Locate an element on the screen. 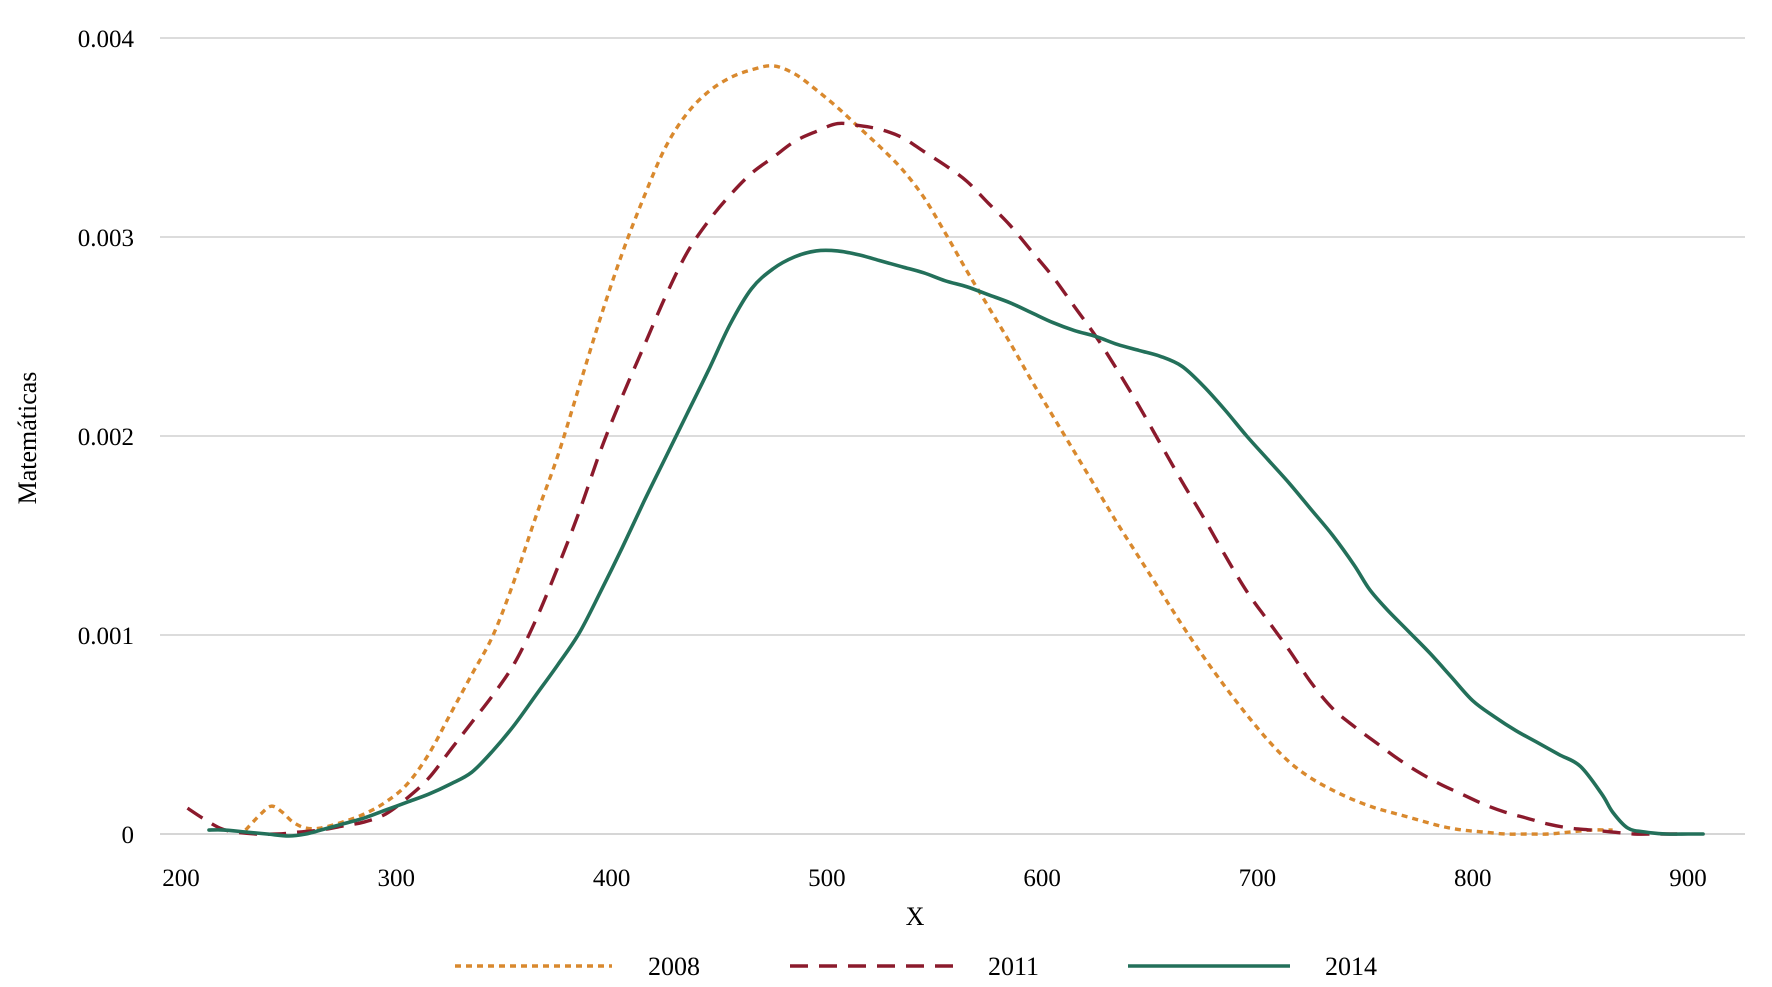 The width and height of the screenshot is (1772, 987). legend-label: 2011 is located at coordinates (1013, 966).